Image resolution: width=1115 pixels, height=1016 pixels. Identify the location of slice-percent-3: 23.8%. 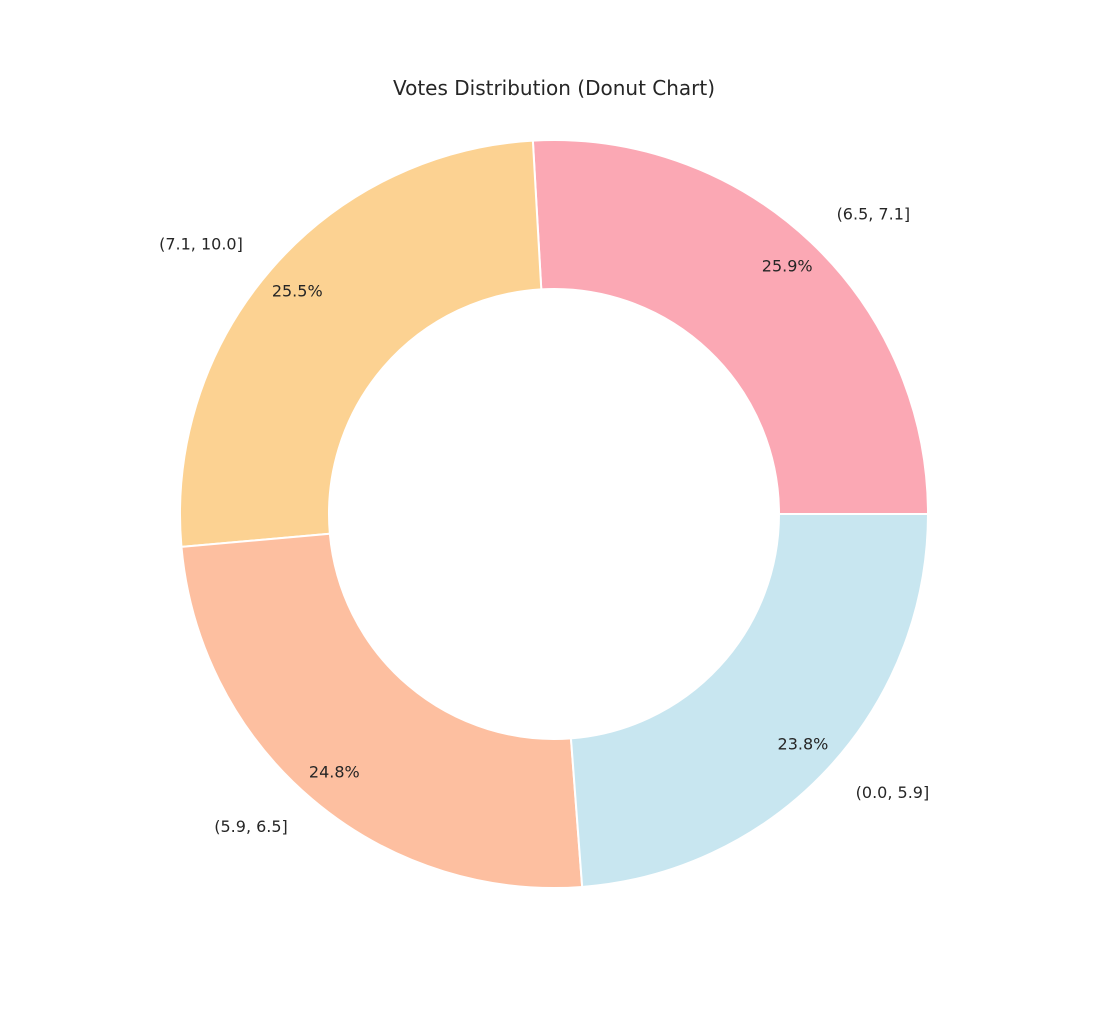
(803, 743).